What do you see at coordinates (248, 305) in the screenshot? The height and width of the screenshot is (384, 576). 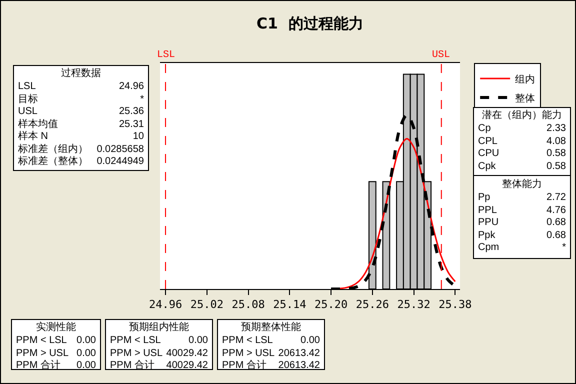 I see `x-tick-label: 25.08` at bounding box center [248, 305].